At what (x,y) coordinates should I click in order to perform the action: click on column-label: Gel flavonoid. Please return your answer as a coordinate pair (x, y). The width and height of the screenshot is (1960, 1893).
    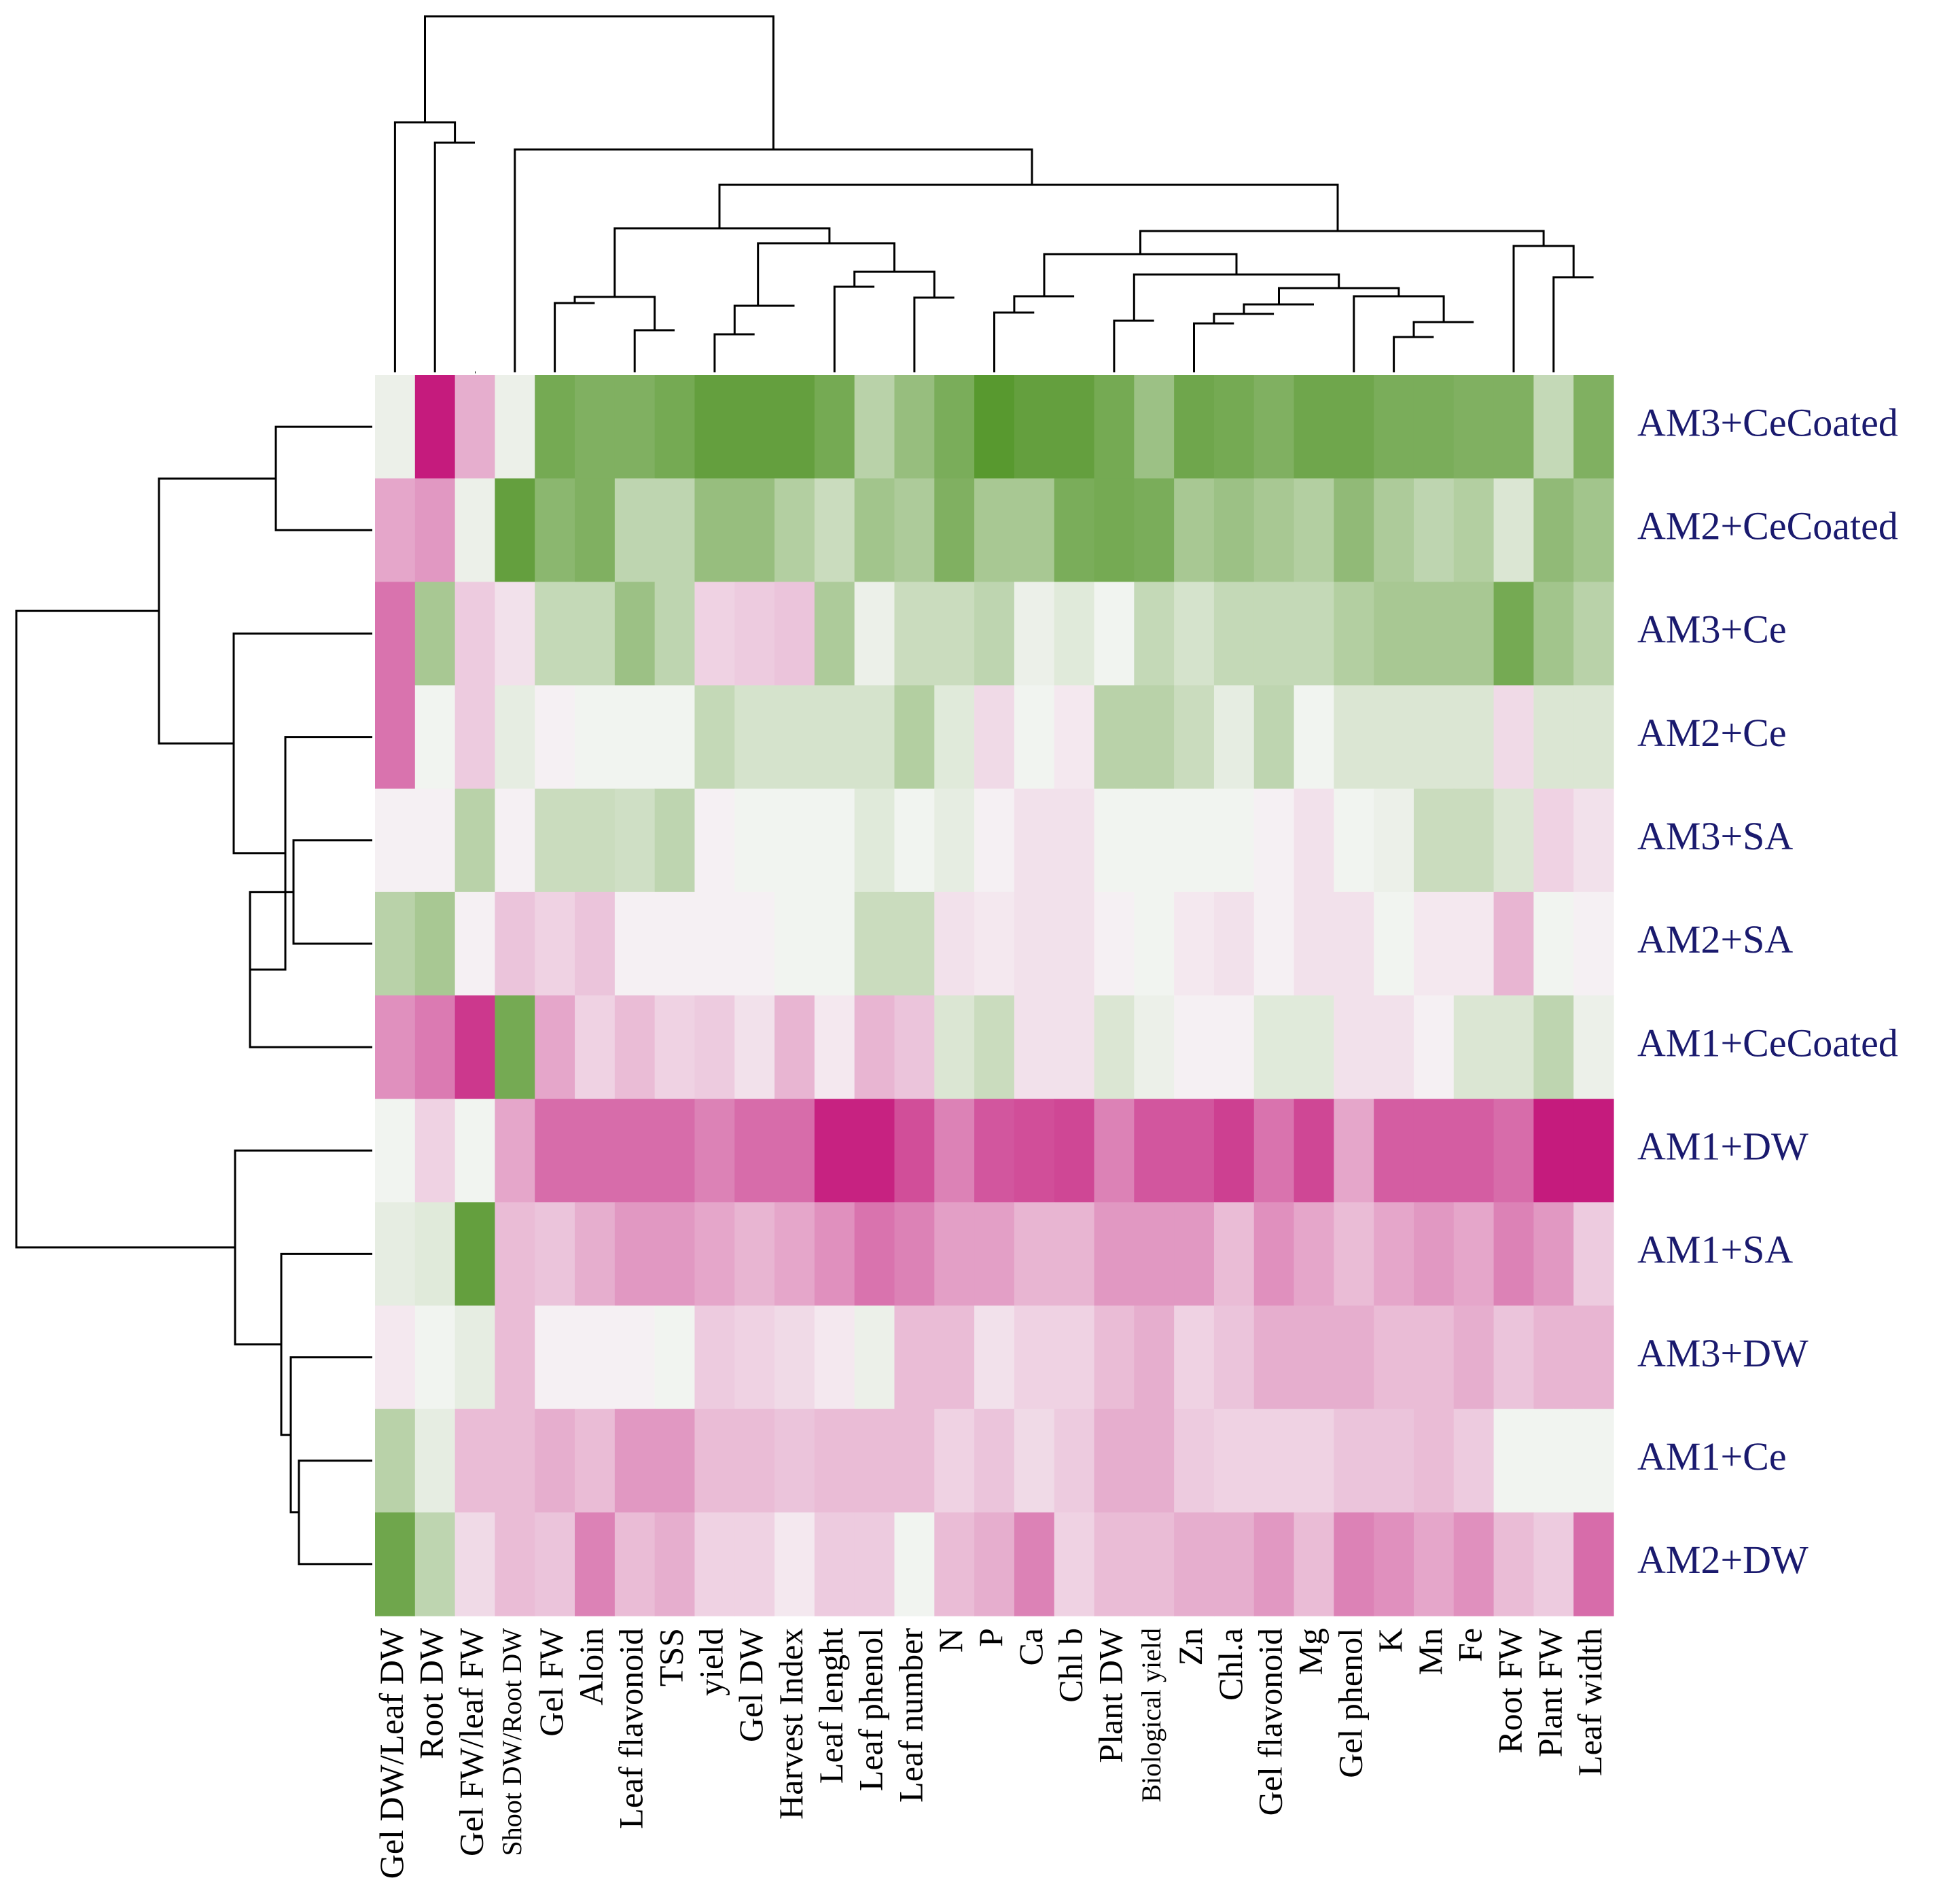
    Looking at the image, I should click on (1270, 1722).